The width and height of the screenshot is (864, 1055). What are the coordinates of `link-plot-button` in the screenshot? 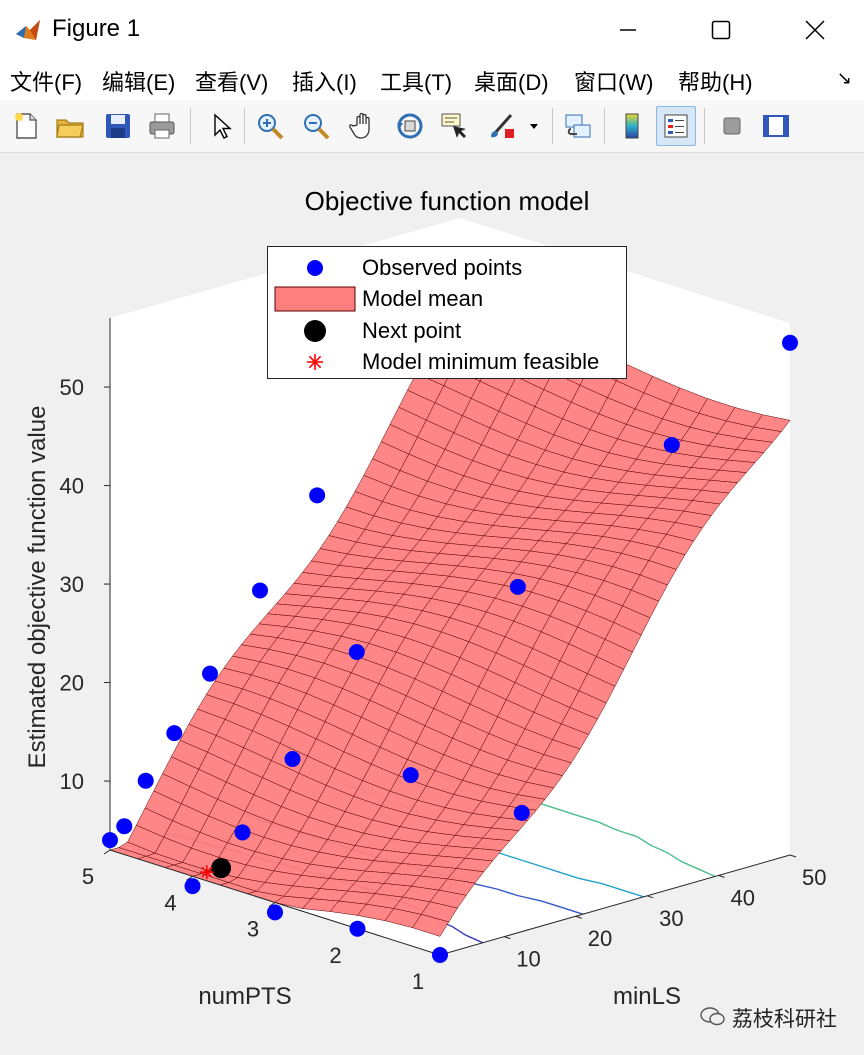 It's located at (578, 126).